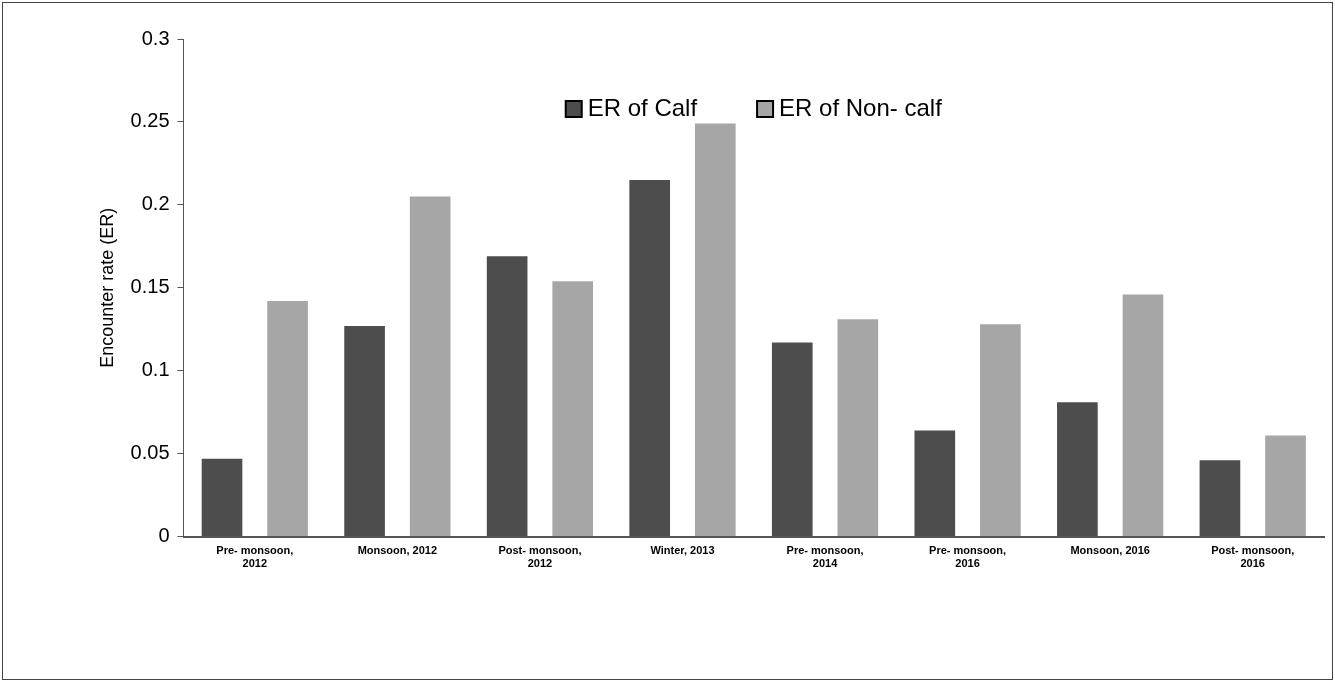  What do you see at coordinates (825, 557) in the screenshot?
I see `x-tick-label: Pre- monsoon, 2014` at bounding box center [825, 557].